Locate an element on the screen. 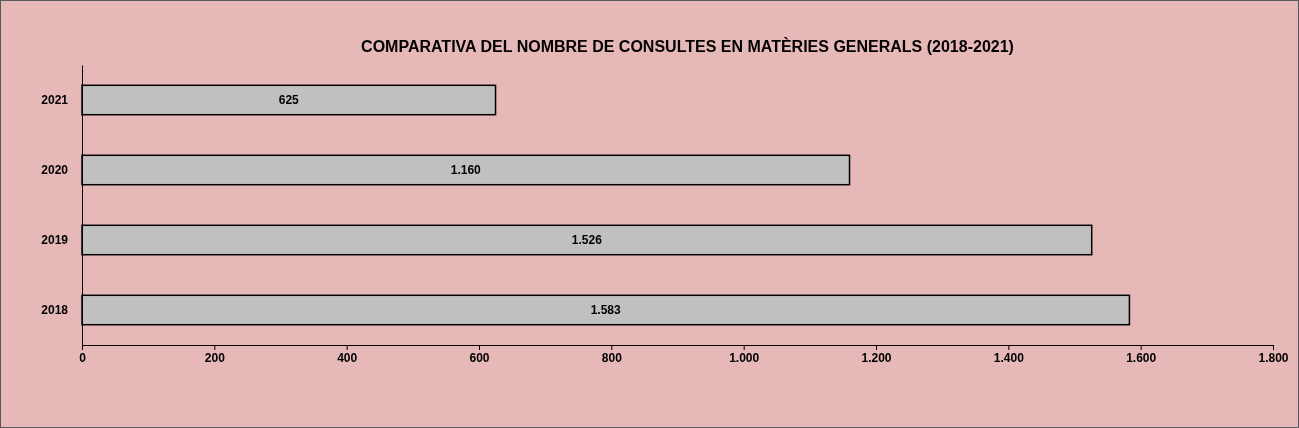  y-tick-label: 2021 is located at coordinates (55, 99).